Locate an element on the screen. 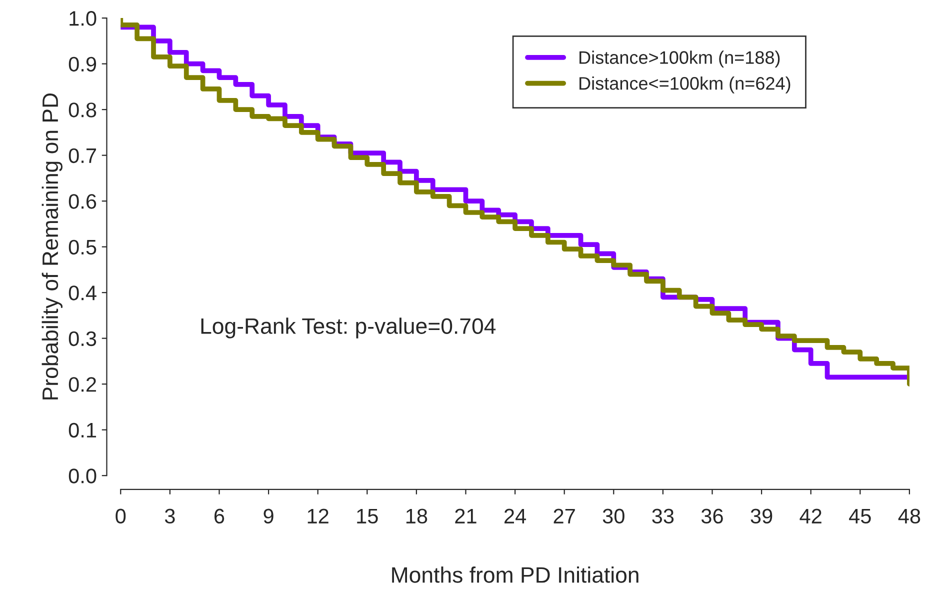 The height and width of the screenshot is (602, 928). legend-label: Distance<=100km (n=624) is located at coordinates (685, 85).